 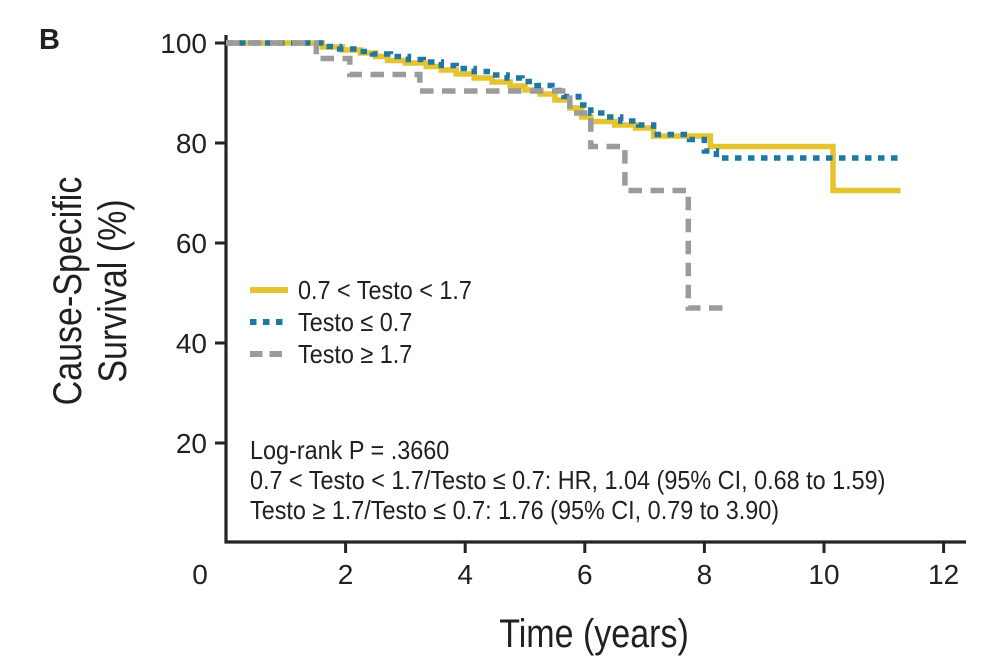 I want to click on legend-item-testo-mid: 0.7 < Testo < 1.7, so click(x=370, y=290).